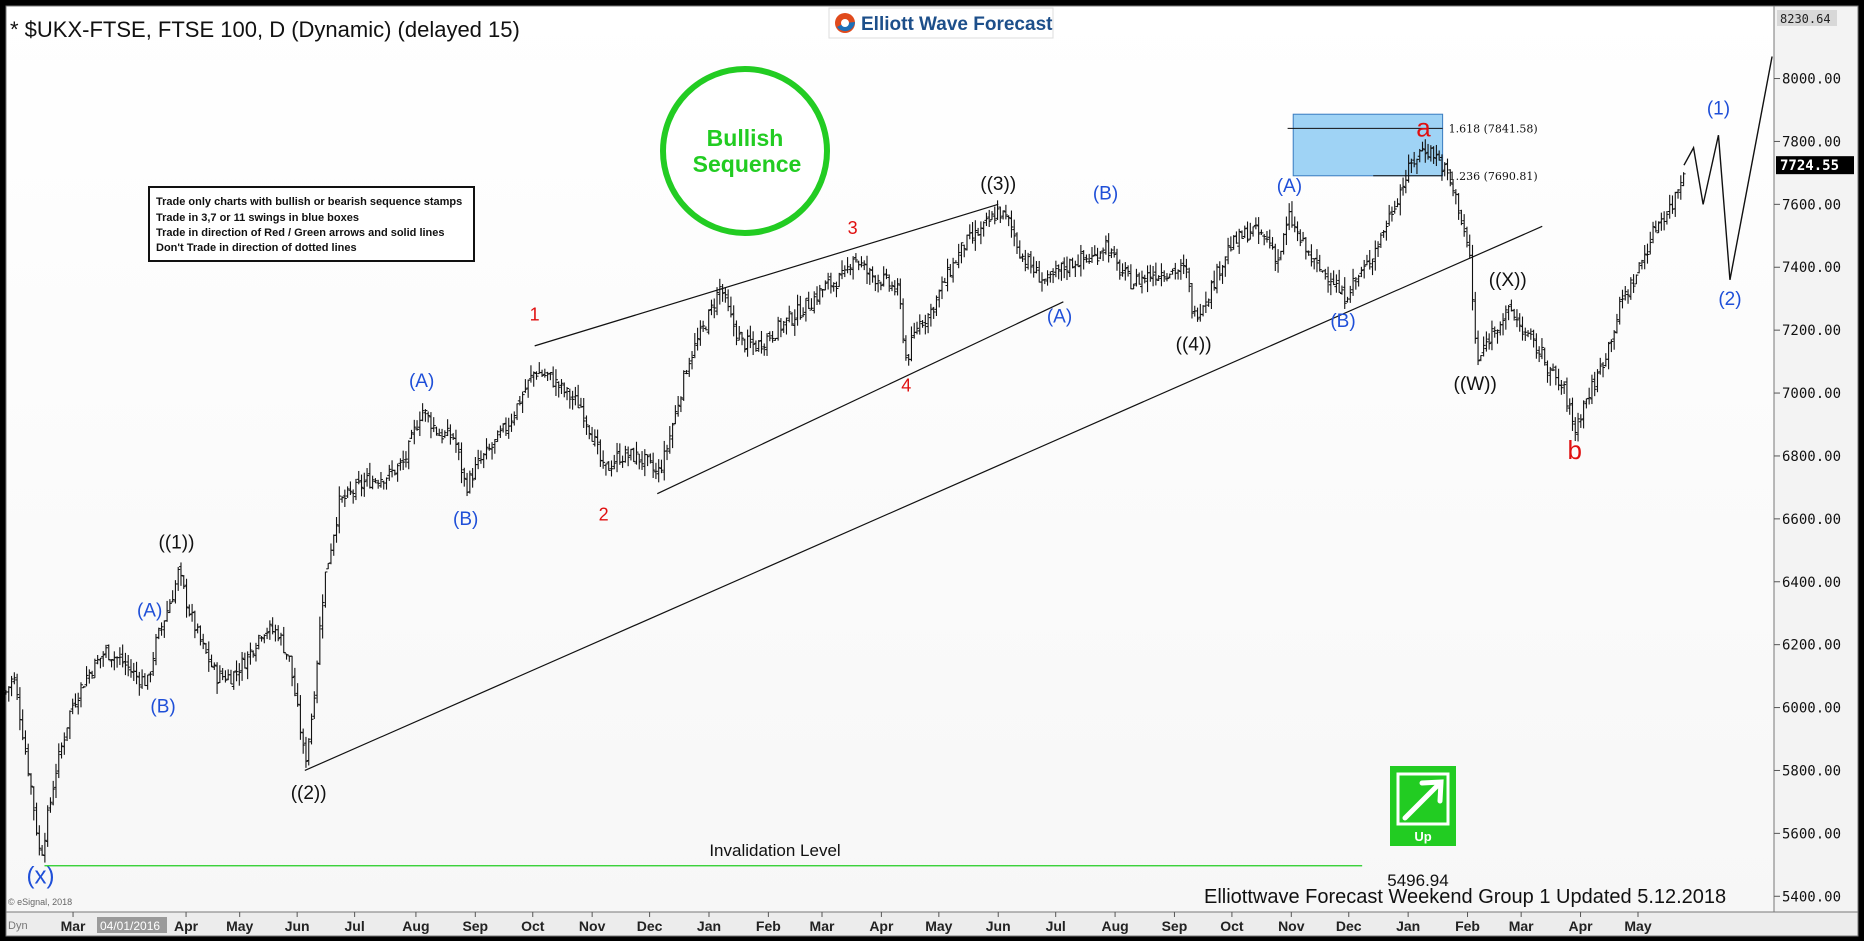 The width and height of the screenshot is (1864, 941). What do you see at coordinates (1811, 457) in the screenshot?
I see `y-tick-label: 6800.00` at bounding box center [1811, 457].